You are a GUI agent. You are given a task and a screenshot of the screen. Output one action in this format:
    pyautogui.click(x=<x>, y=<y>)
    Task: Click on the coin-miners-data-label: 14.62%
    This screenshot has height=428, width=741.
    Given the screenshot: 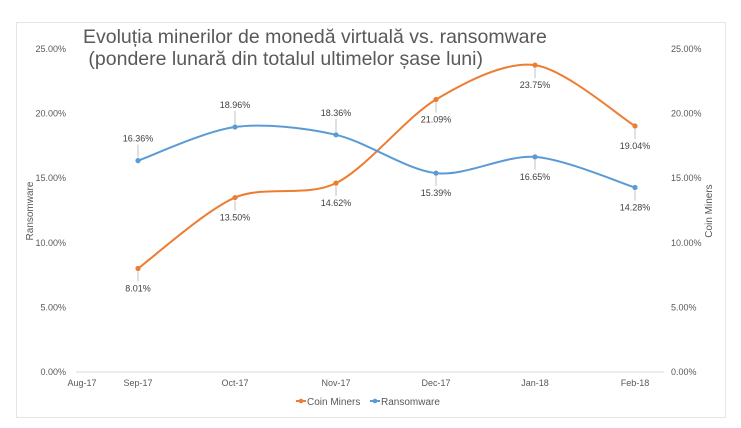 What is the action you would take?
    pyautogui.click(x=336, y=203)
    